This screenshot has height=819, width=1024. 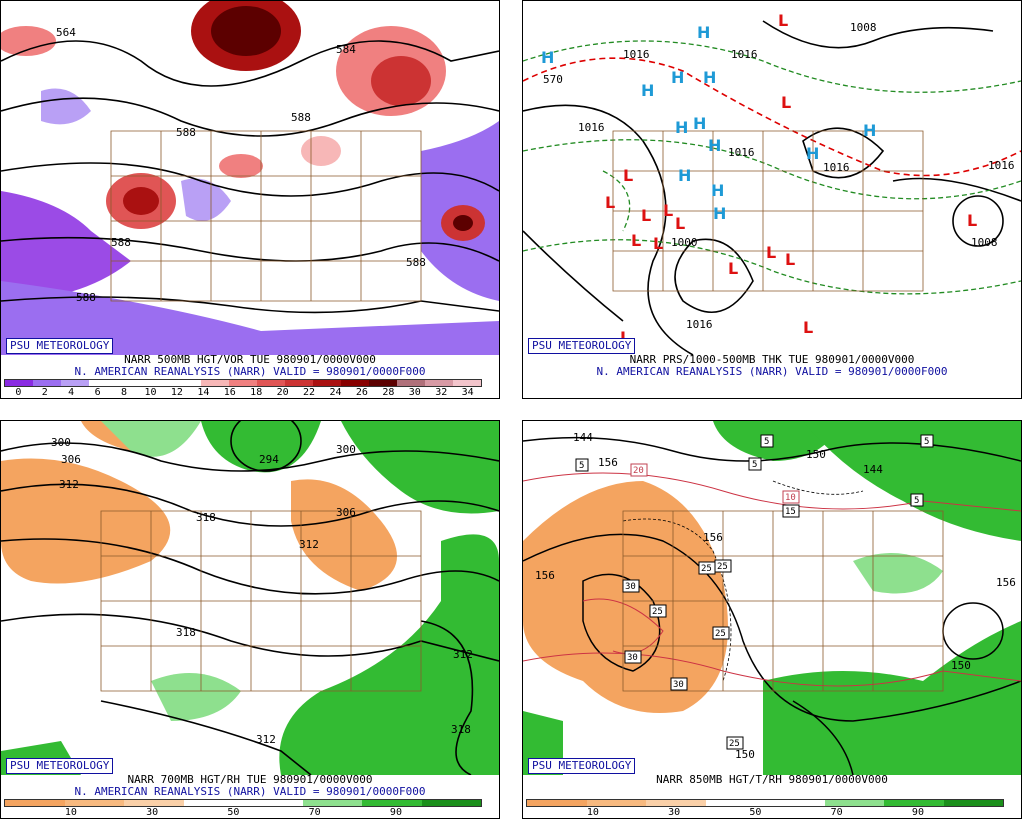 I want to click on contour-label: 294, so click(x=269, y=459).